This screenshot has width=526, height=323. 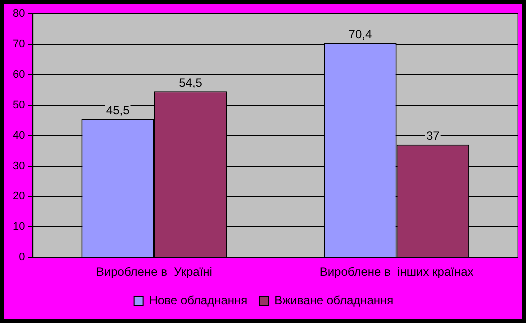 What do you see at coordinates (19, 105) in the screenshot?
I see `y-tick-label: 50` at bounding box center [19, 105].